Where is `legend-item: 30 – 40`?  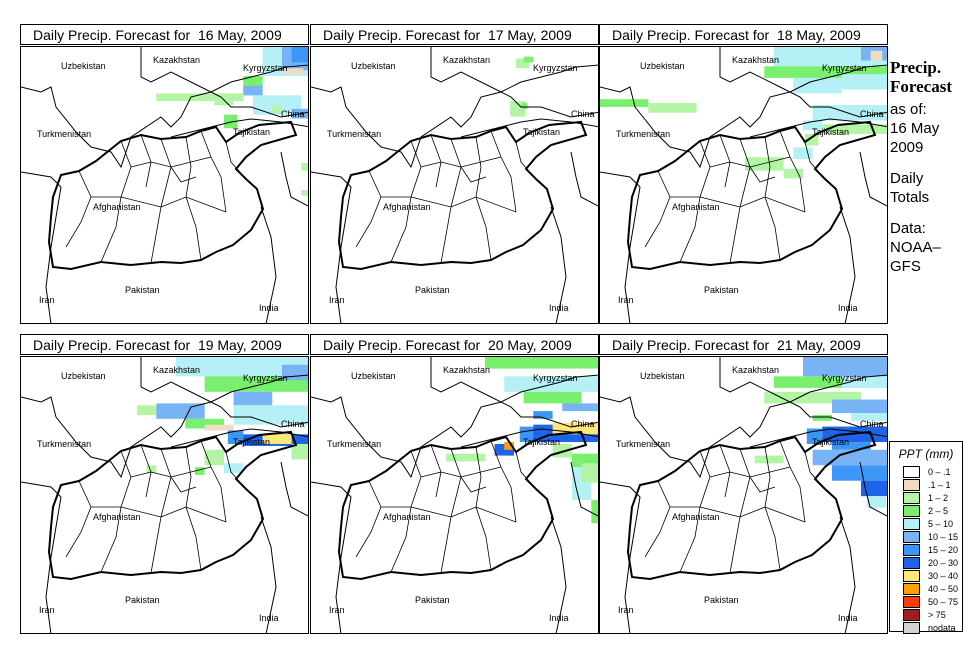 legend-item: 30 – 40 is located at coordinates (932, 575).